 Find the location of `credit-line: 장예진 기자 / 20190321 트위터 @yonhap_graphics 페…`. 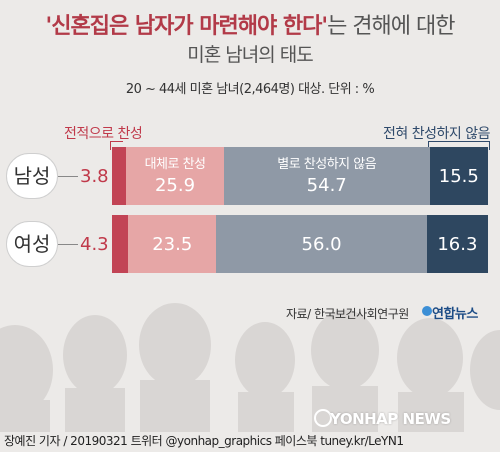

credit-line: 장예진 기자 / 20190321 트위터 @yonhap_graphics 페… is located at coordinates (204, 441).